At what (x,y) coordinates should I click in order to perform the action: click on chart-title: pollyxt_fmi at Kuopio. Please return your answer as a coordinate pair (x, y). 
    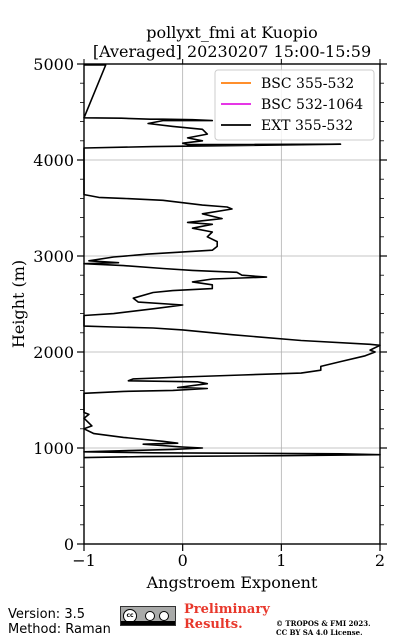
    Looking at the image, I should click on (231, 32).